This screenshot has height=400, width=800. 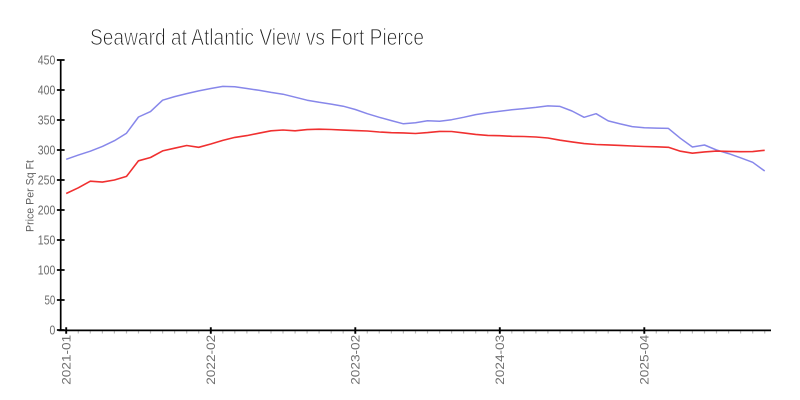 I want to click on svg-text: 2021-01, so click(x=67, y=360).